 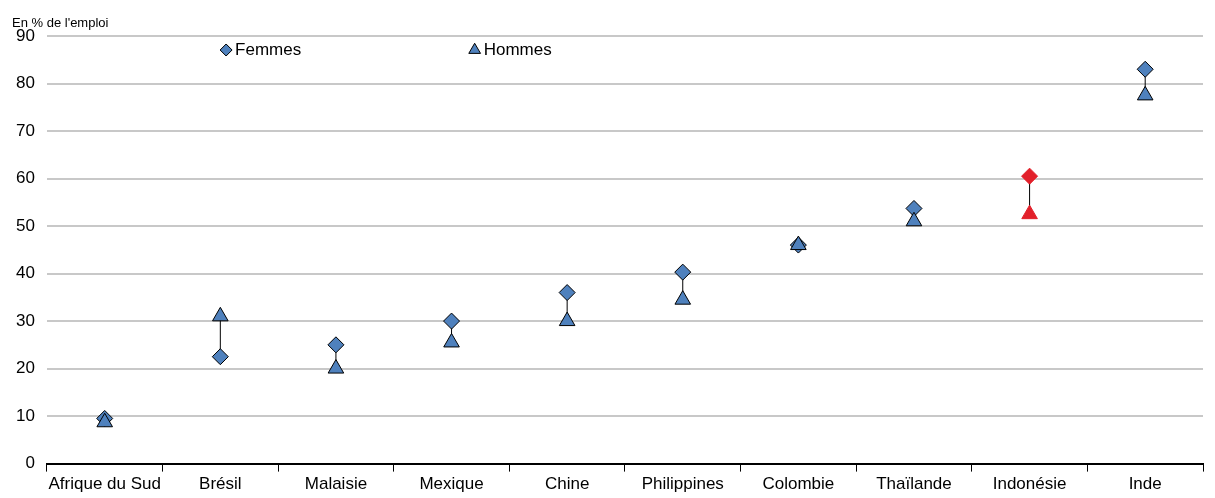 What do you see at coordinates (220, 484) in the screenshot?
I see `x-tick-label: Brésil` at bounding box center [220, 484].